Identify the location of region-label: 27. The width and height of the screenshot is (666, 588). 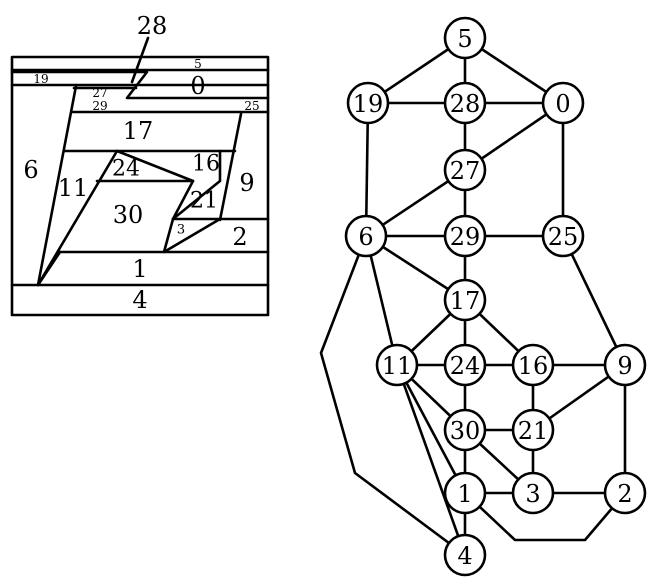
(99, 93).